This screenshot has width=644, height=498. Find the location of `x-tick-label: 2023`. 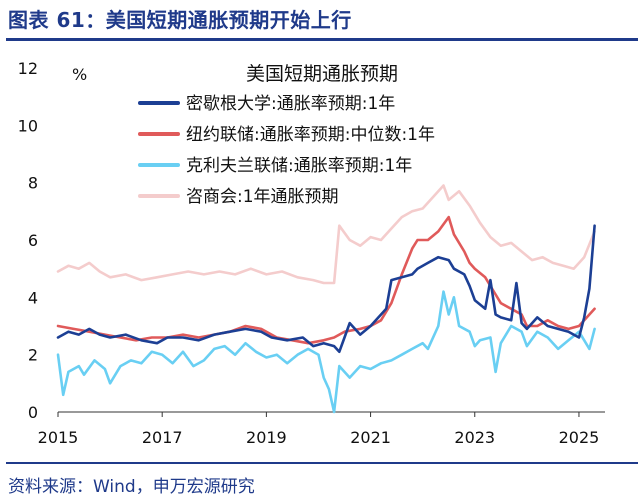

x-tick-label: 2023 is located at coordinates (474, 437).